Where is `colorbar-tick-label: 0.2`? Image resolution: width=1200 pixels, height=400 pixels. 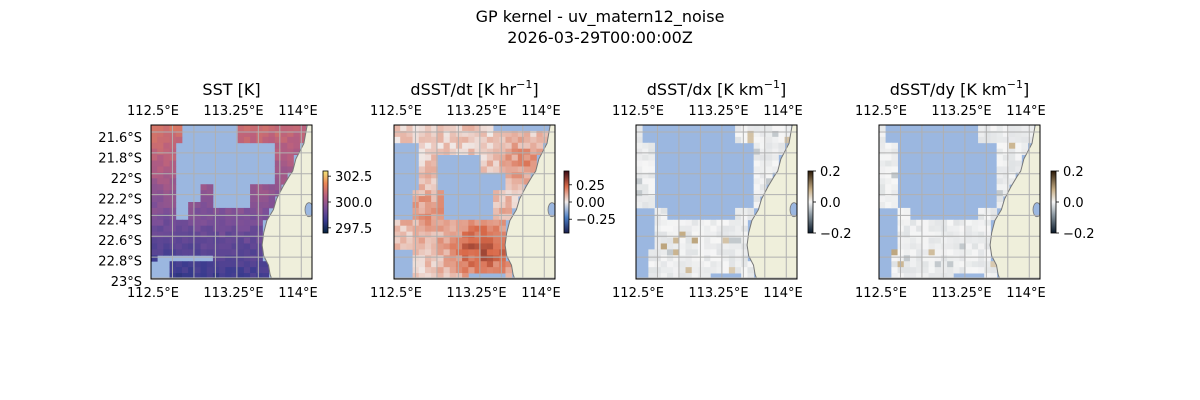 colorbar-tick-label: 0.2 is located at coordinates (830, 172).